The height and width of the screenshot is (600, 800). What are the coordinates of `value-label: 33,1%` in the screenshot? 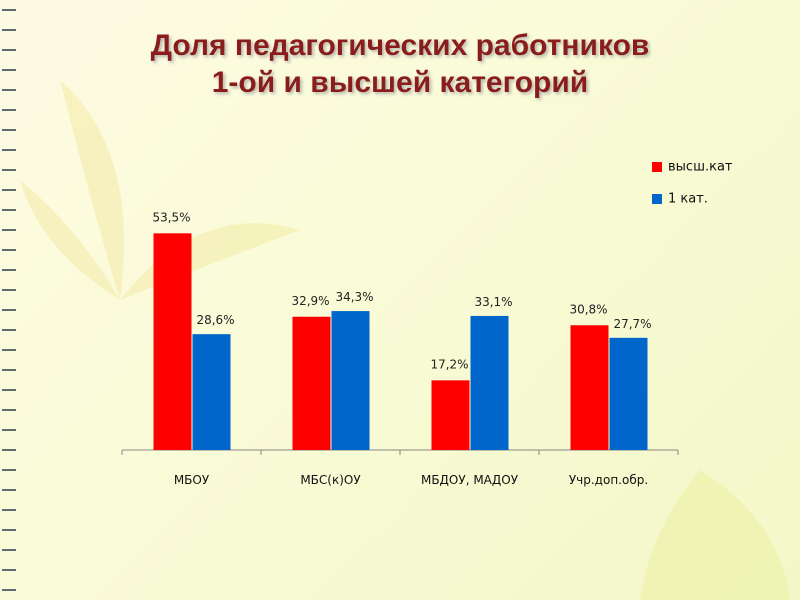 It's located at (493, 302).